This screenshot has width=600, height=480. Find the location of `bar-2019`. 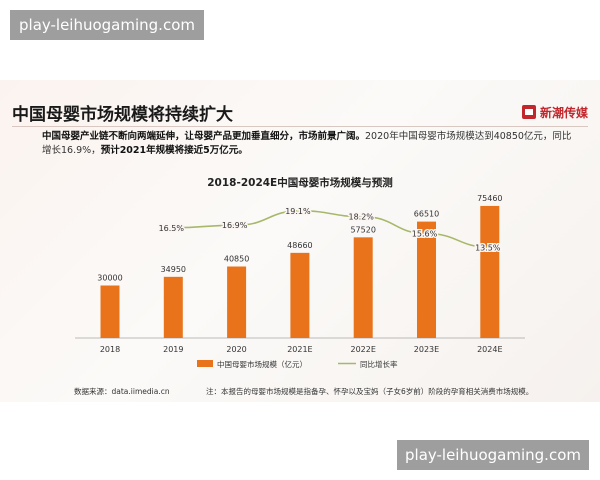

bar-2019 is located at coordinates (173, 307).